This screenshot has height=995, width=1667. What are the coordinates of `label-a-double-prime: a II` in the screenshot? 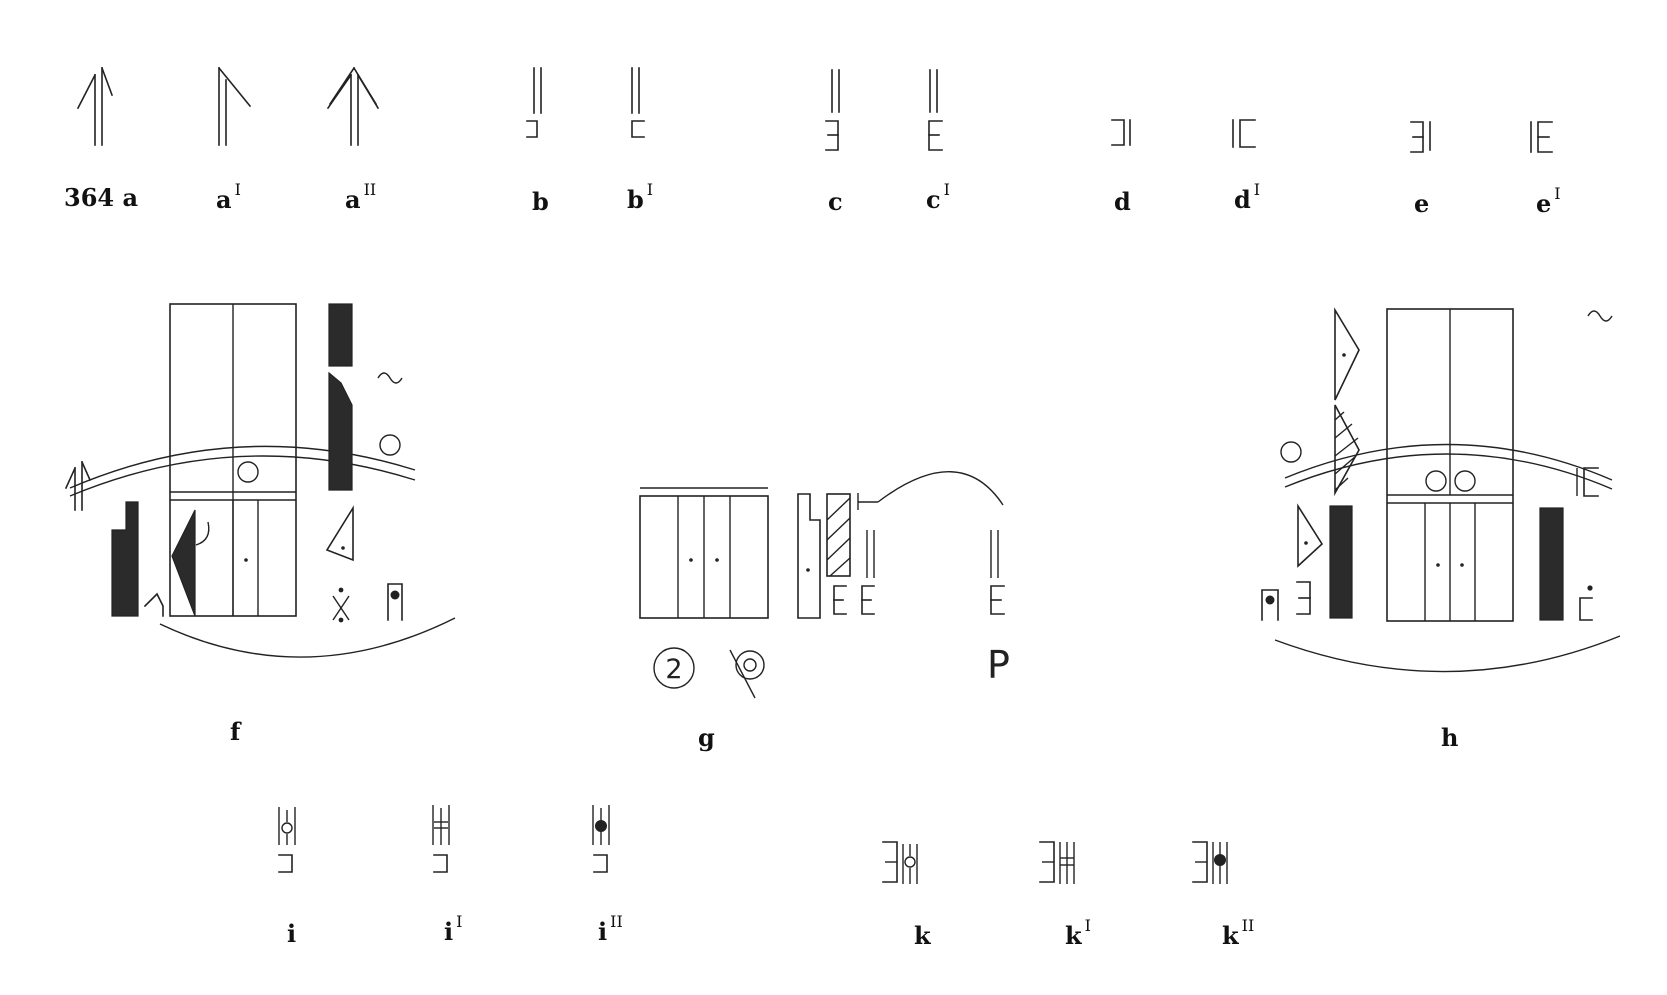 It's located at (360, 198).